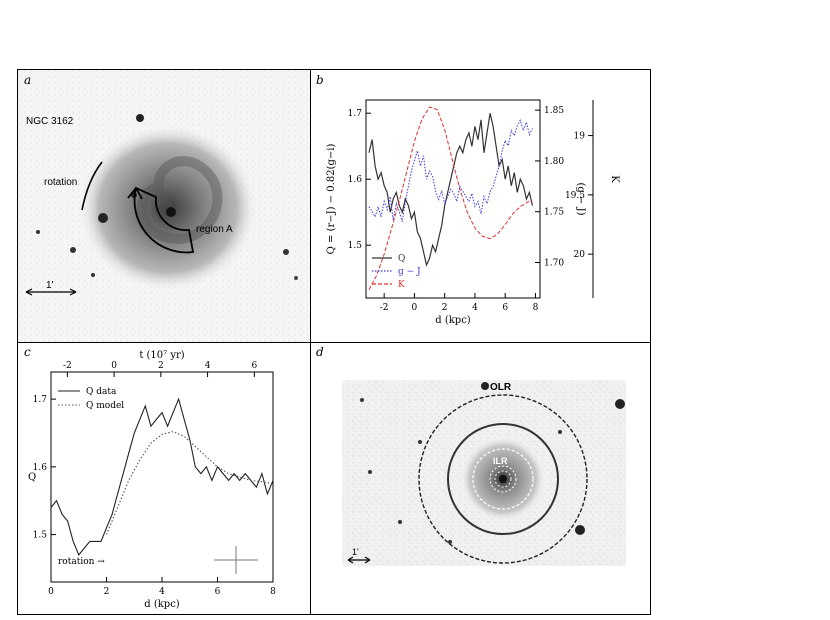 The height and width of the screenshot is (620, 830). What do you see at coordinates (135, 193) in the screenshot?
I see `region-a-arrow` at bounding box center [135, 193].